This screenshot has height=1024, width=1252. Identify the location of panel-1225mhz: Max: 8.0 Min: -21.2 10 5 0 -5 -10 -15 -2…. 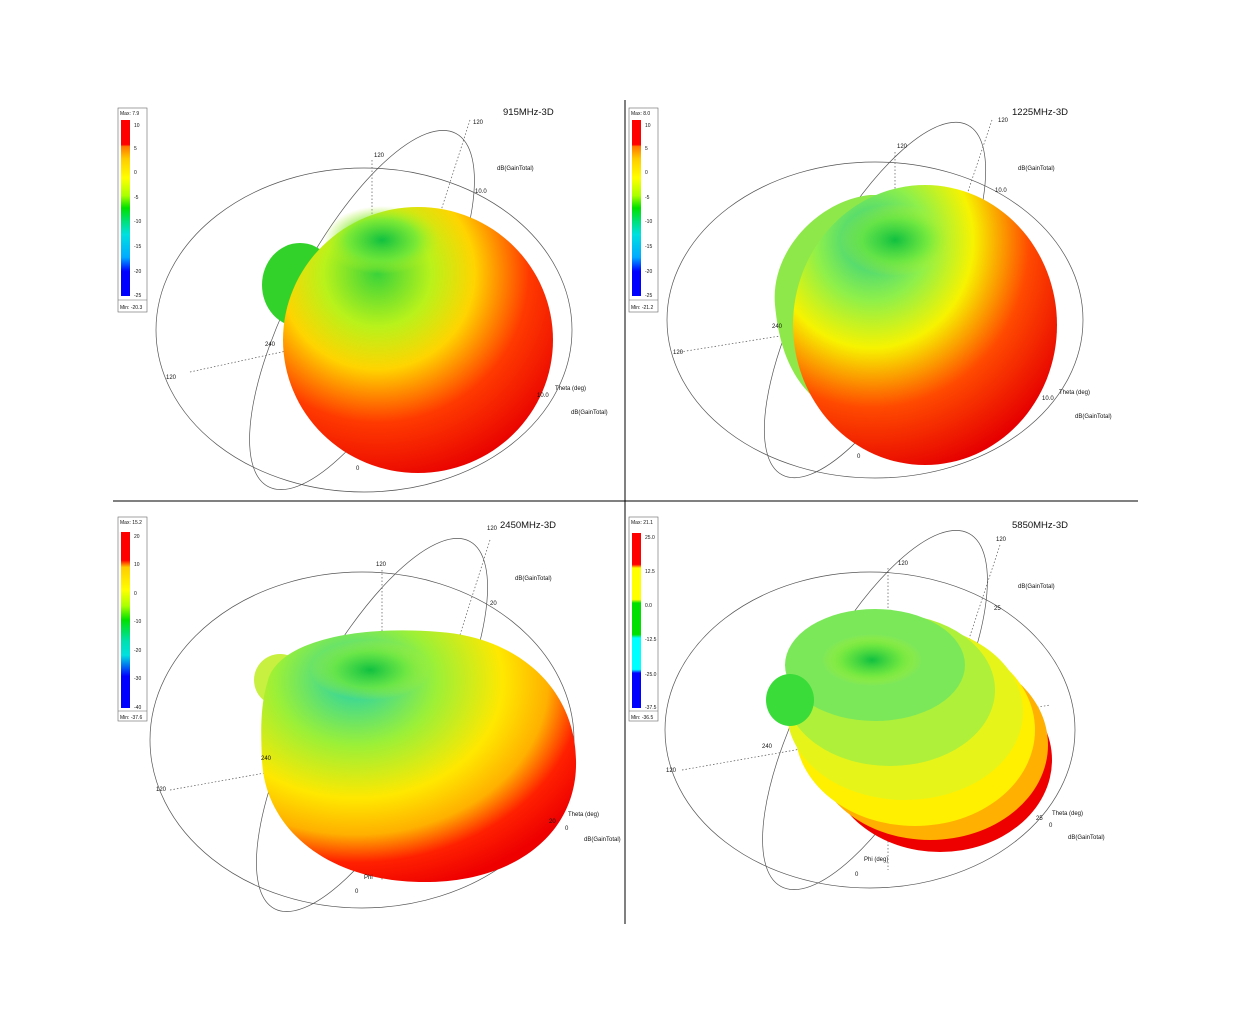
(870, 293).